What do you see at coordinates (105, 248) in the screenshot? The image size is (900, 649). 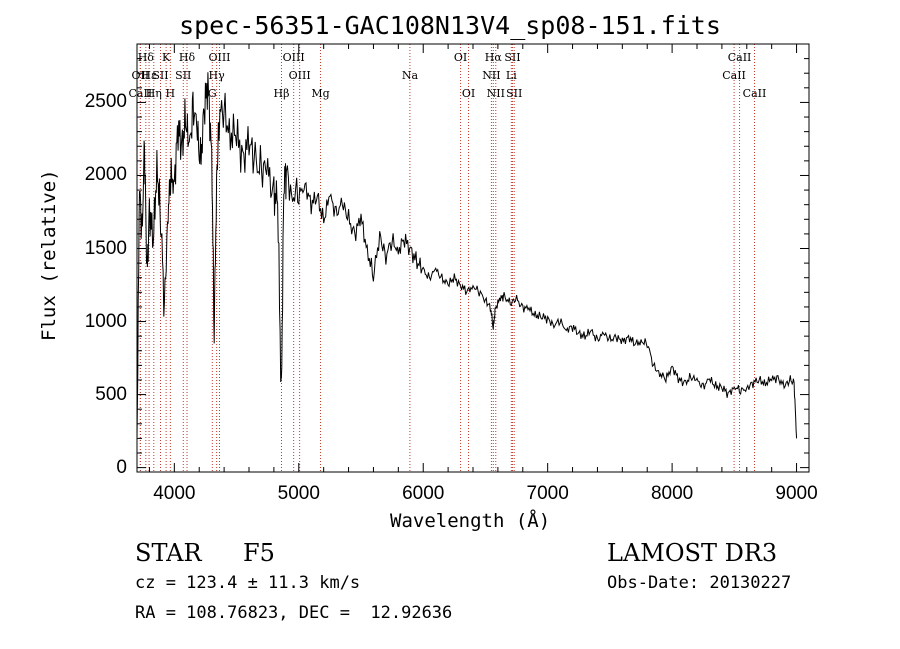 I see `y-tick-label: 1500` at bounding box center [105, 248].